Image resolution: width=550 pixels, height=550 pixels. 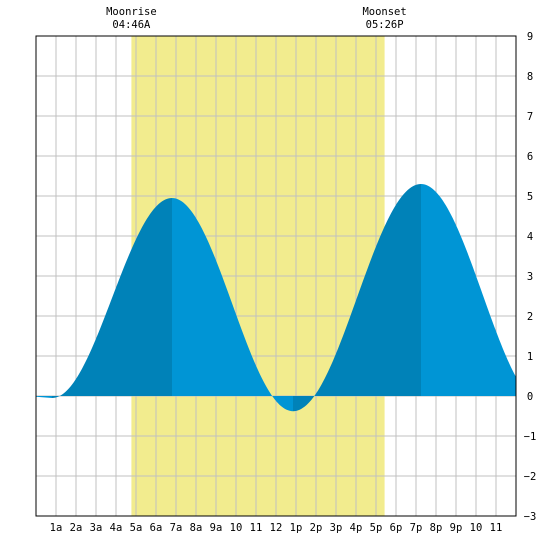 I want to click on x-tick-label: 3p, so click(x=336, y=528).